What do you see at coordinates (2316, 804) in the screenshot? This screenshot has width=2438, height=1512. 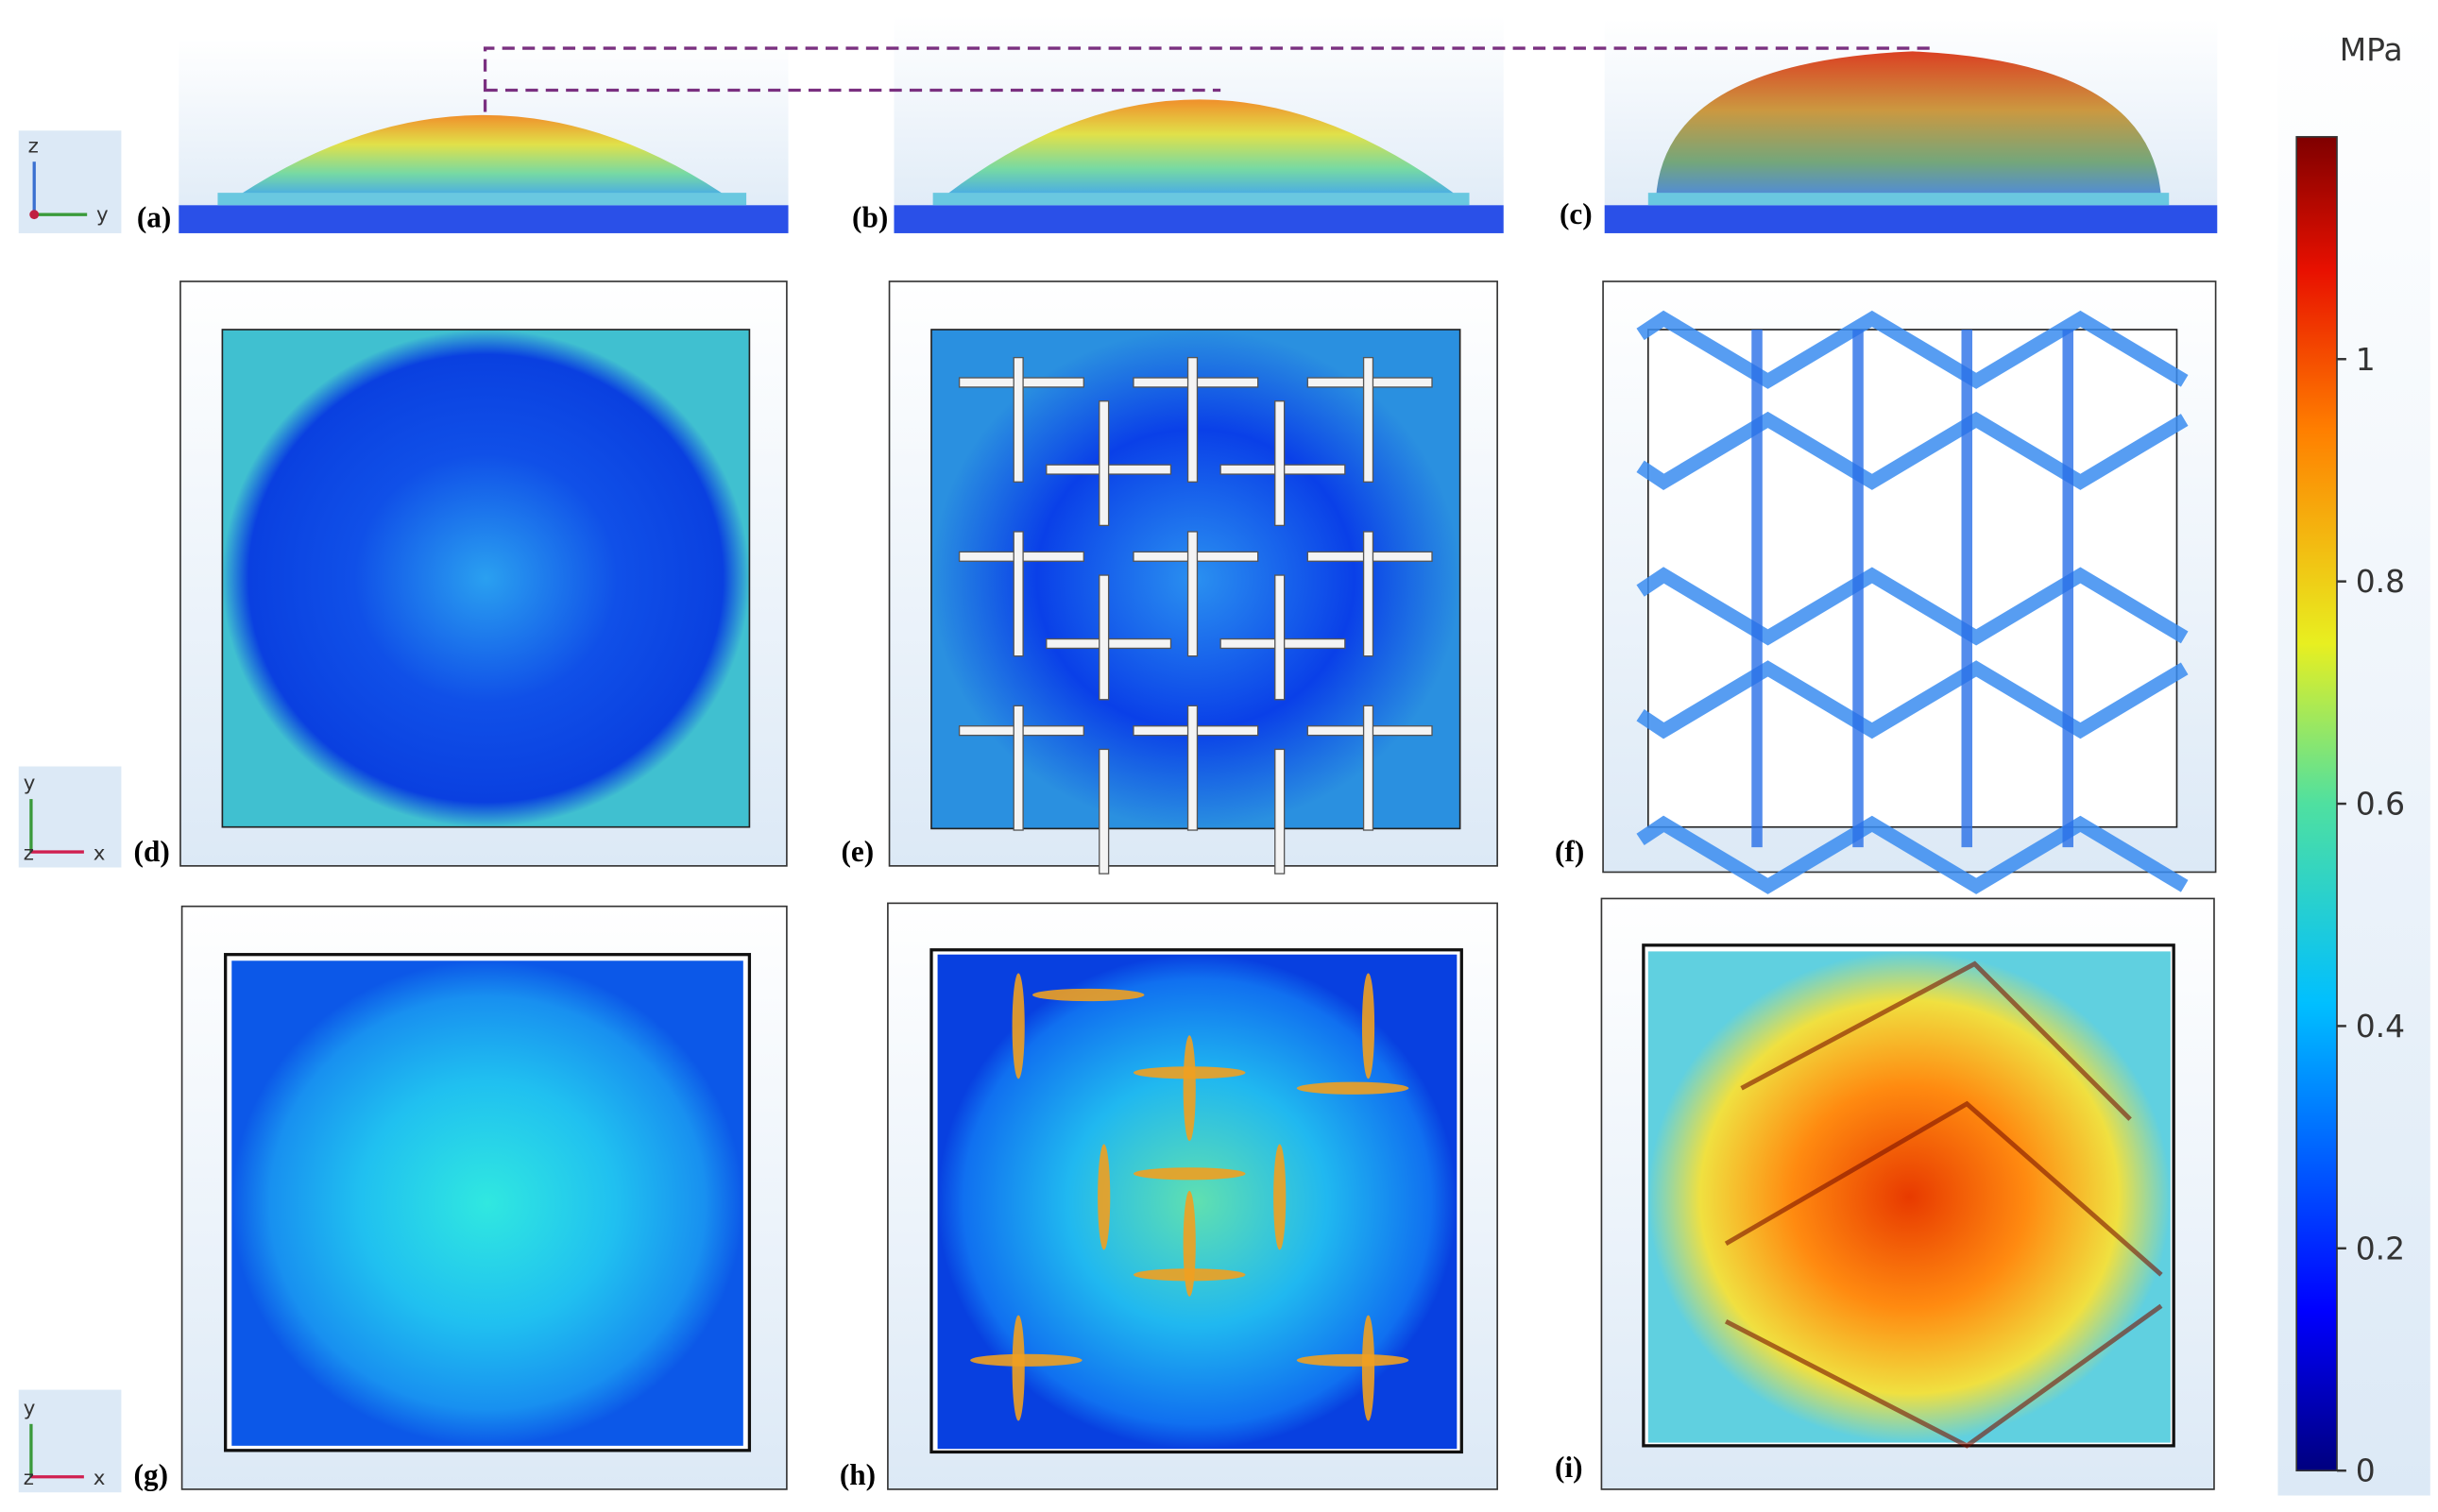 I see `colorbar` at bounding box center [2316, 804].